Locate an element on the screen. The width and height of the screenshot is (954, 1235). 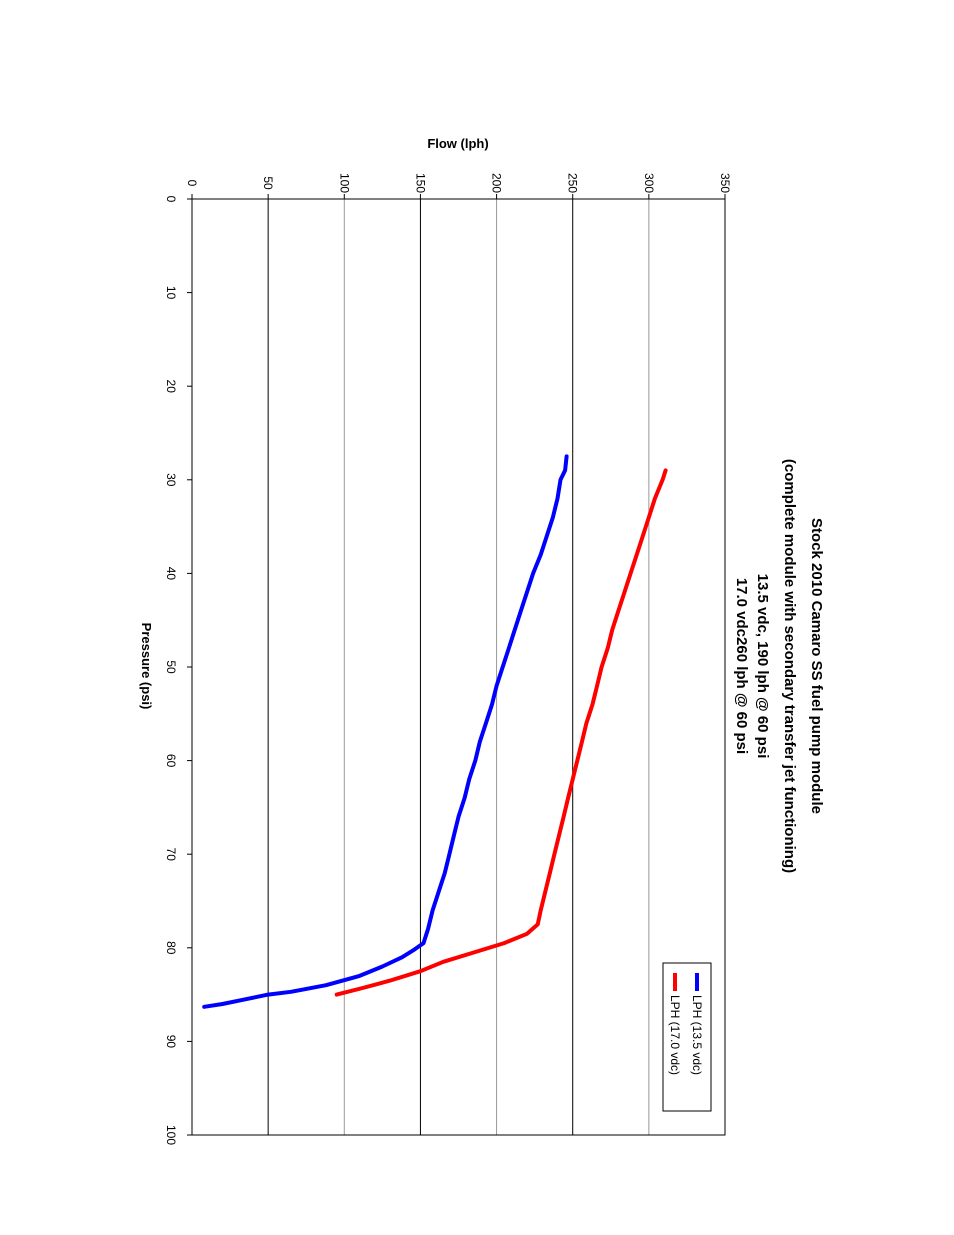
title-line-3: 13.5 vdc, 190 lph @ 60 psi is located at coordinates (762, 666).